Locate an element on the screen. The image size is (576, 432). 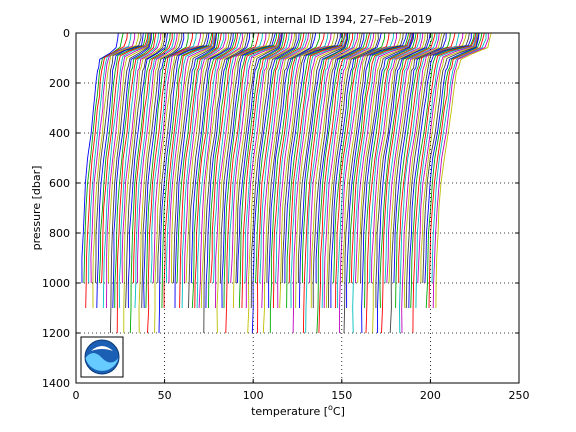
y-axis-label: pressure [dbar] is located at coordinates (36, 208).